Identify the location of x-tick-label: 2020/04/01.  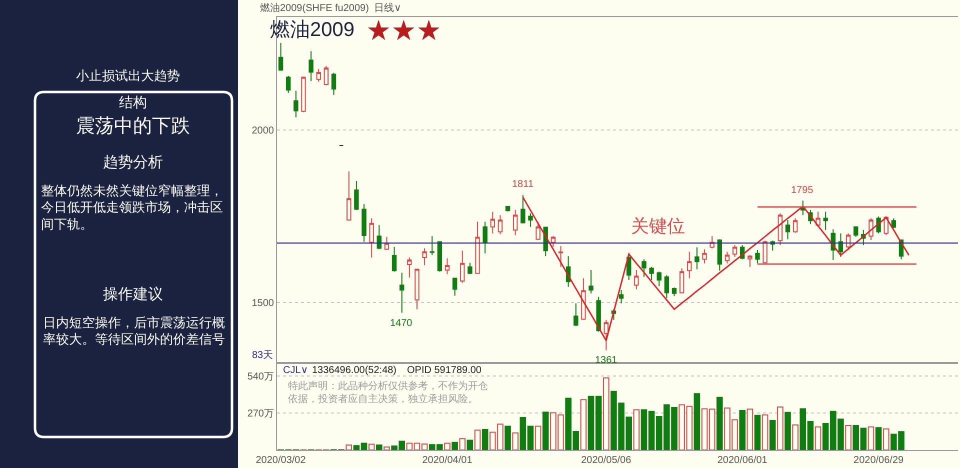
(447, 460).